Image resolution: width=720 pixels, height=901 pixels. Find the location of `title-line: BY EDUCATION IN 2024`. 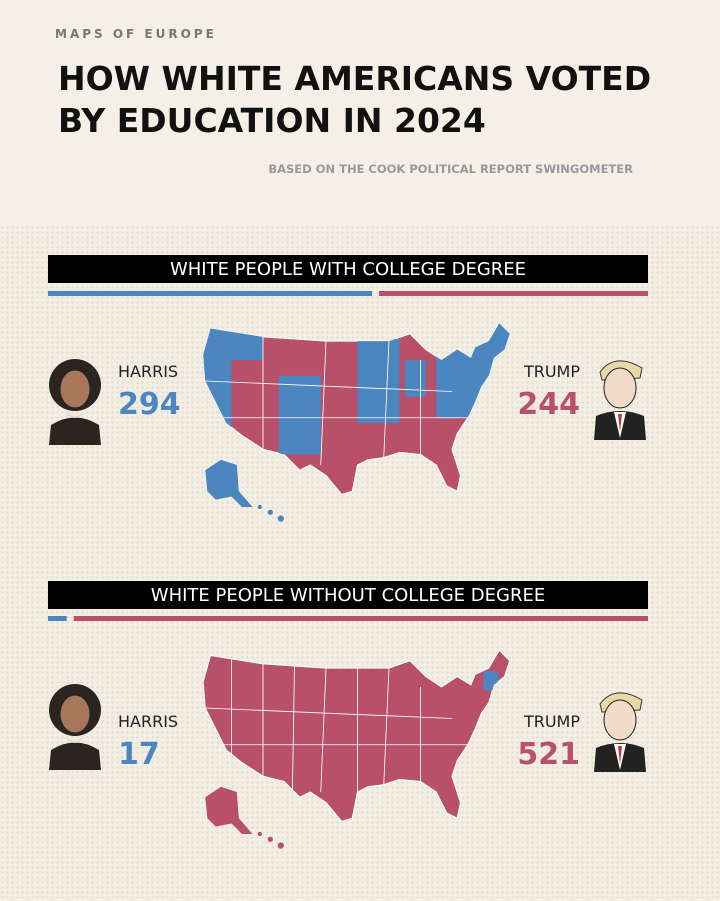

title-line: BY EDUCATION IN 2024 is located at coordinates (272, 120).